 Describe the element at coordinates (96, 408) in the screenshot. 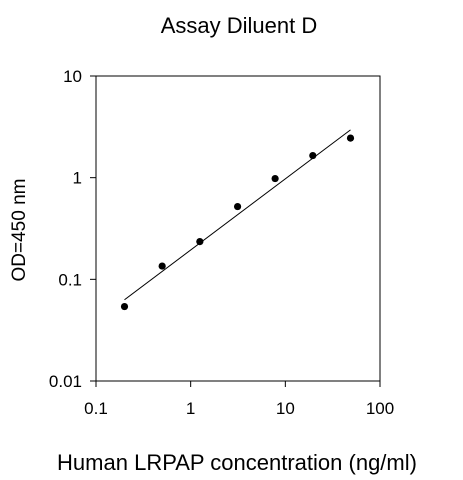

I see `x-tick-label: 0.1` at that location.